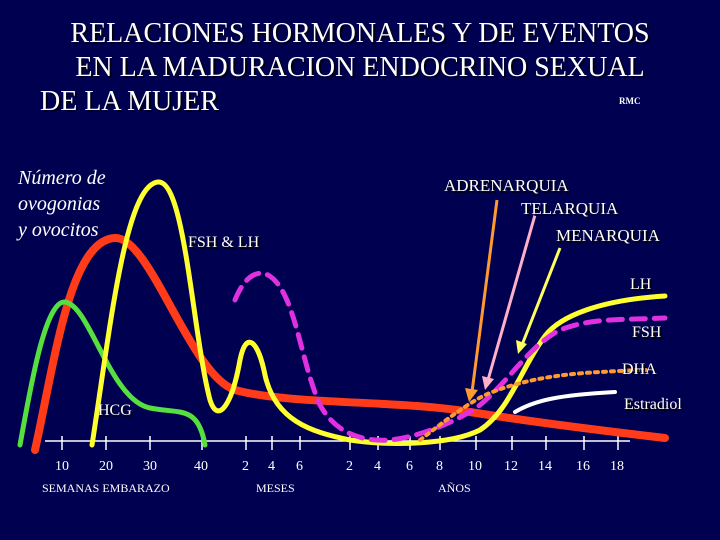 Image resolution: width=720 pixels, height=540 pixels. I want to click on adrenarquia-label: ADRENARQUIA, so click(506, 185).